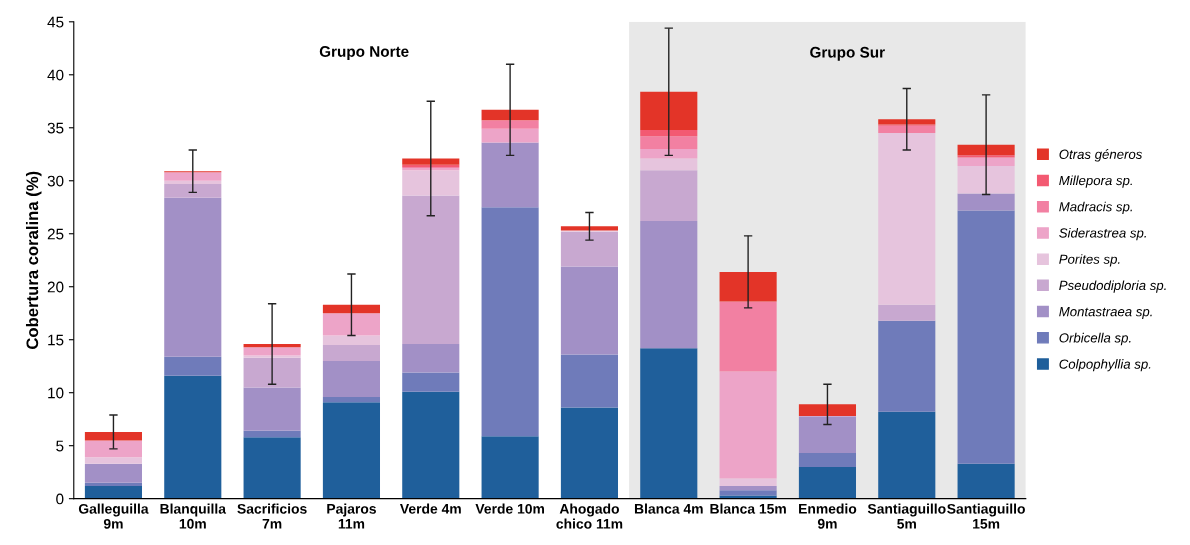  Describe the element at coordinates (589, 516) in the screenshot. I see `x-tick-label: Ahogado chico 11m` at that location.